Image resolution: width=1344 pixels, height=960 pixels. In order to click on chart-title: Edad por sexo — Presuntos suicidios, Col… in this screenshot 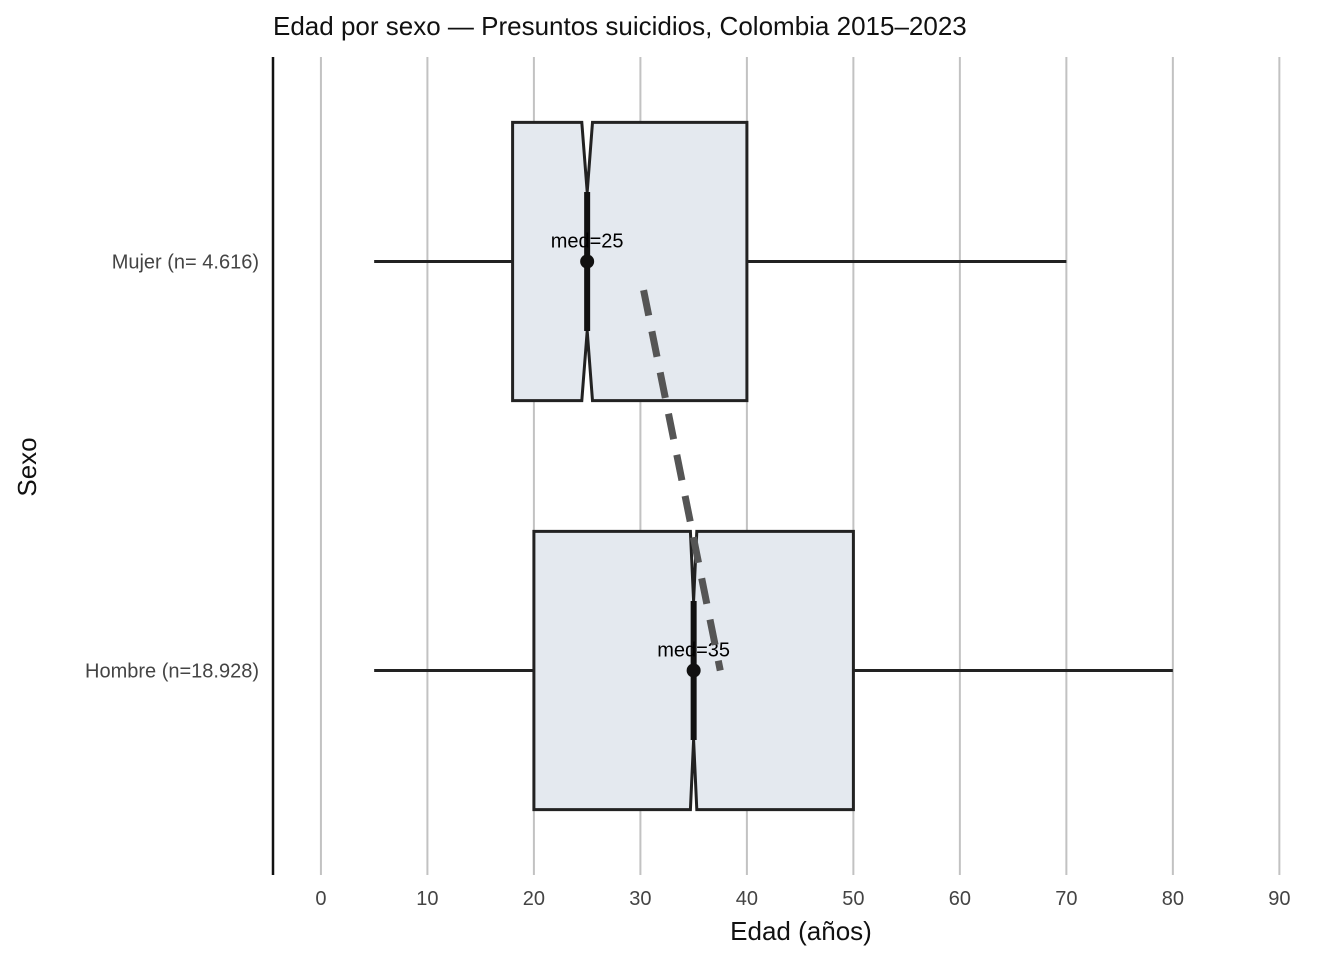, I will do `click(620, 26)`.